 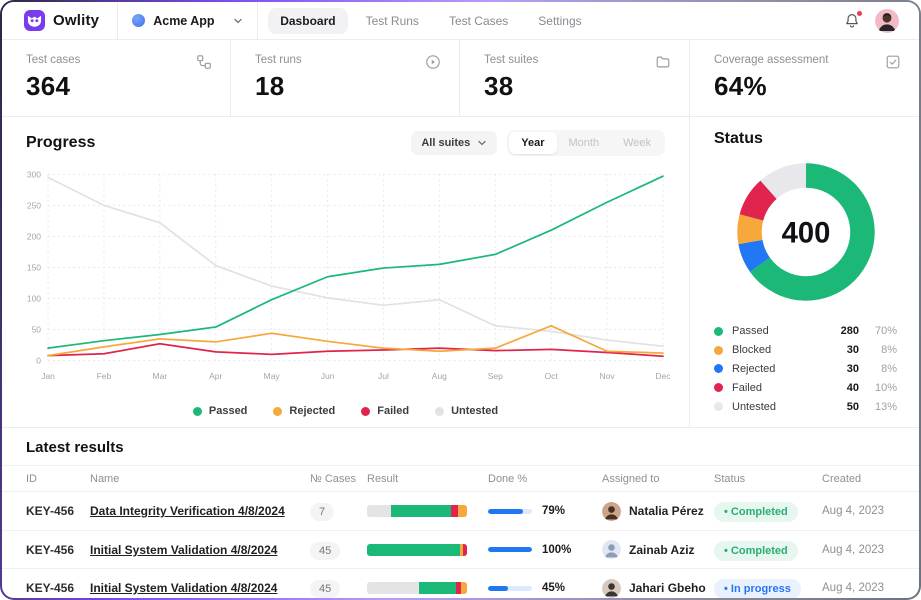 What do you see at coordinates (554, 588) in the screenshot?
I see `done-percent-label: 45%` at bounding box center [554, 588].